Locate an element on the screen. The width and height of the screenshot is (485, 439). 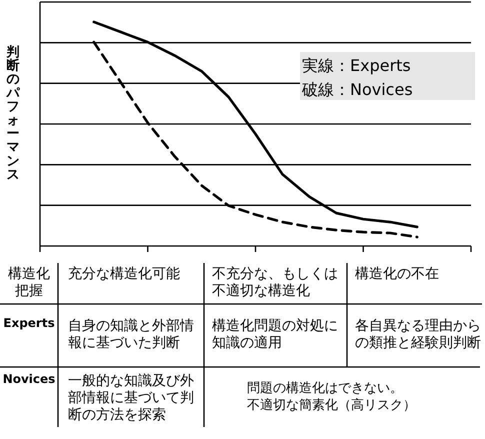
text: 各自異なる理由からの類推と経験則判断 is located at coordinates (418, 334).